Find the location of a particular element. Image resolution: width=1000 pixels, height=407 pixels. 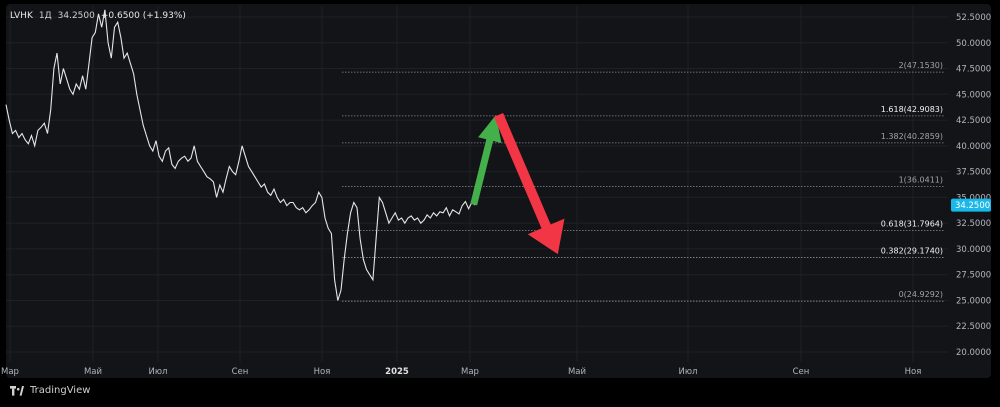

tradingview-logo-icon is located at coordinates (17, 390).